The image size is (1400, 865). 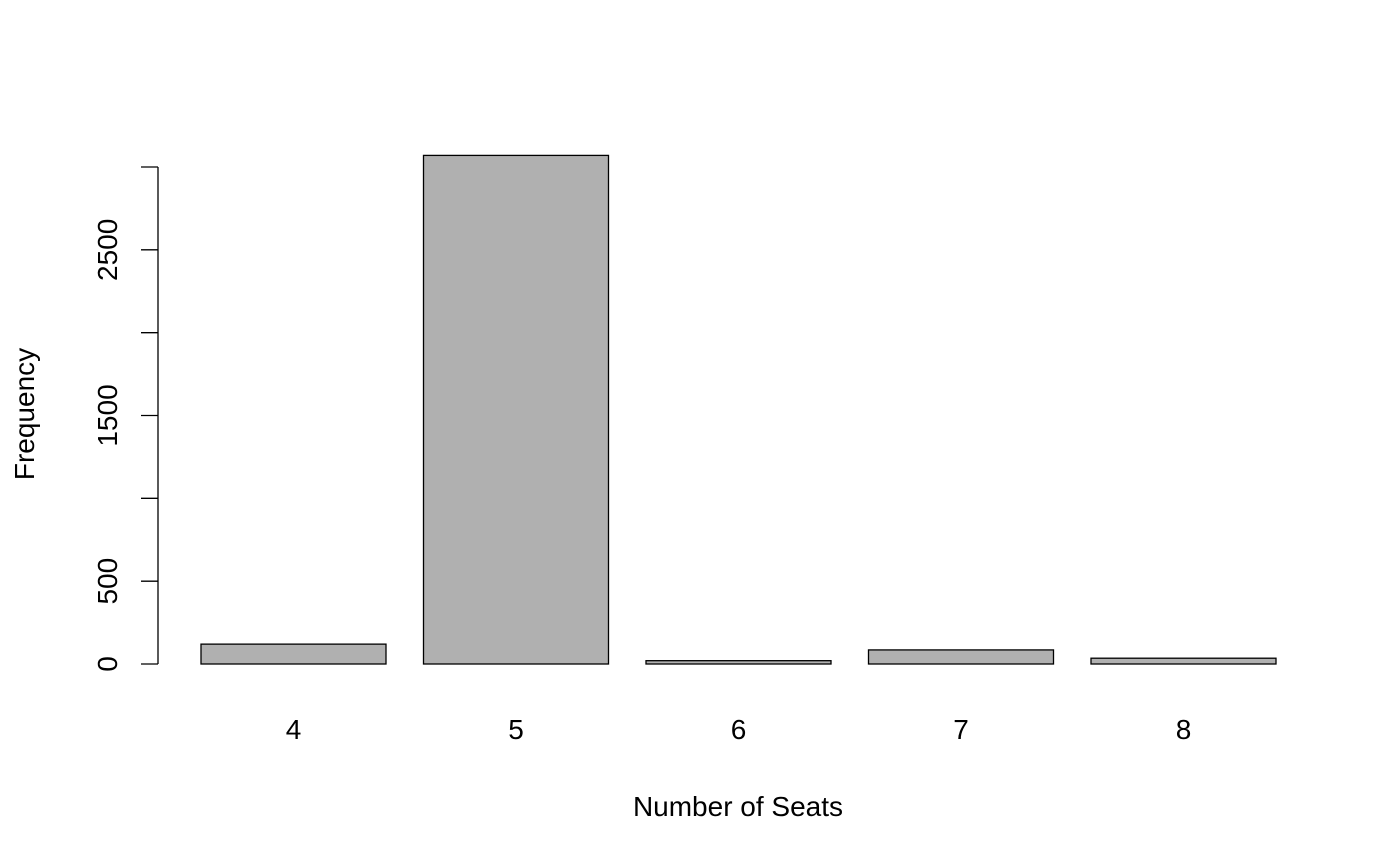 I want to click on y-axis: 0 500 1500 2500, so click(x=125, y=419).